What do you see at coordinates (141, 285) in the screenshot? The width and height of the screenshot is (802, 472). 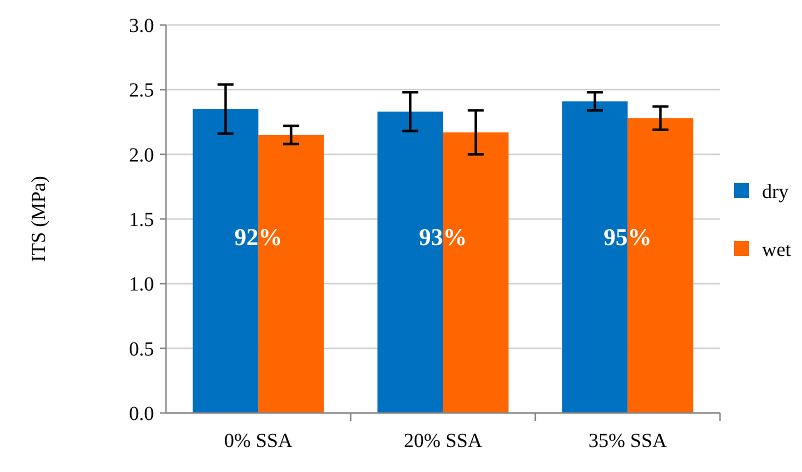 I see `y-tick-label: 1.0` at bounding box center [141, 285].